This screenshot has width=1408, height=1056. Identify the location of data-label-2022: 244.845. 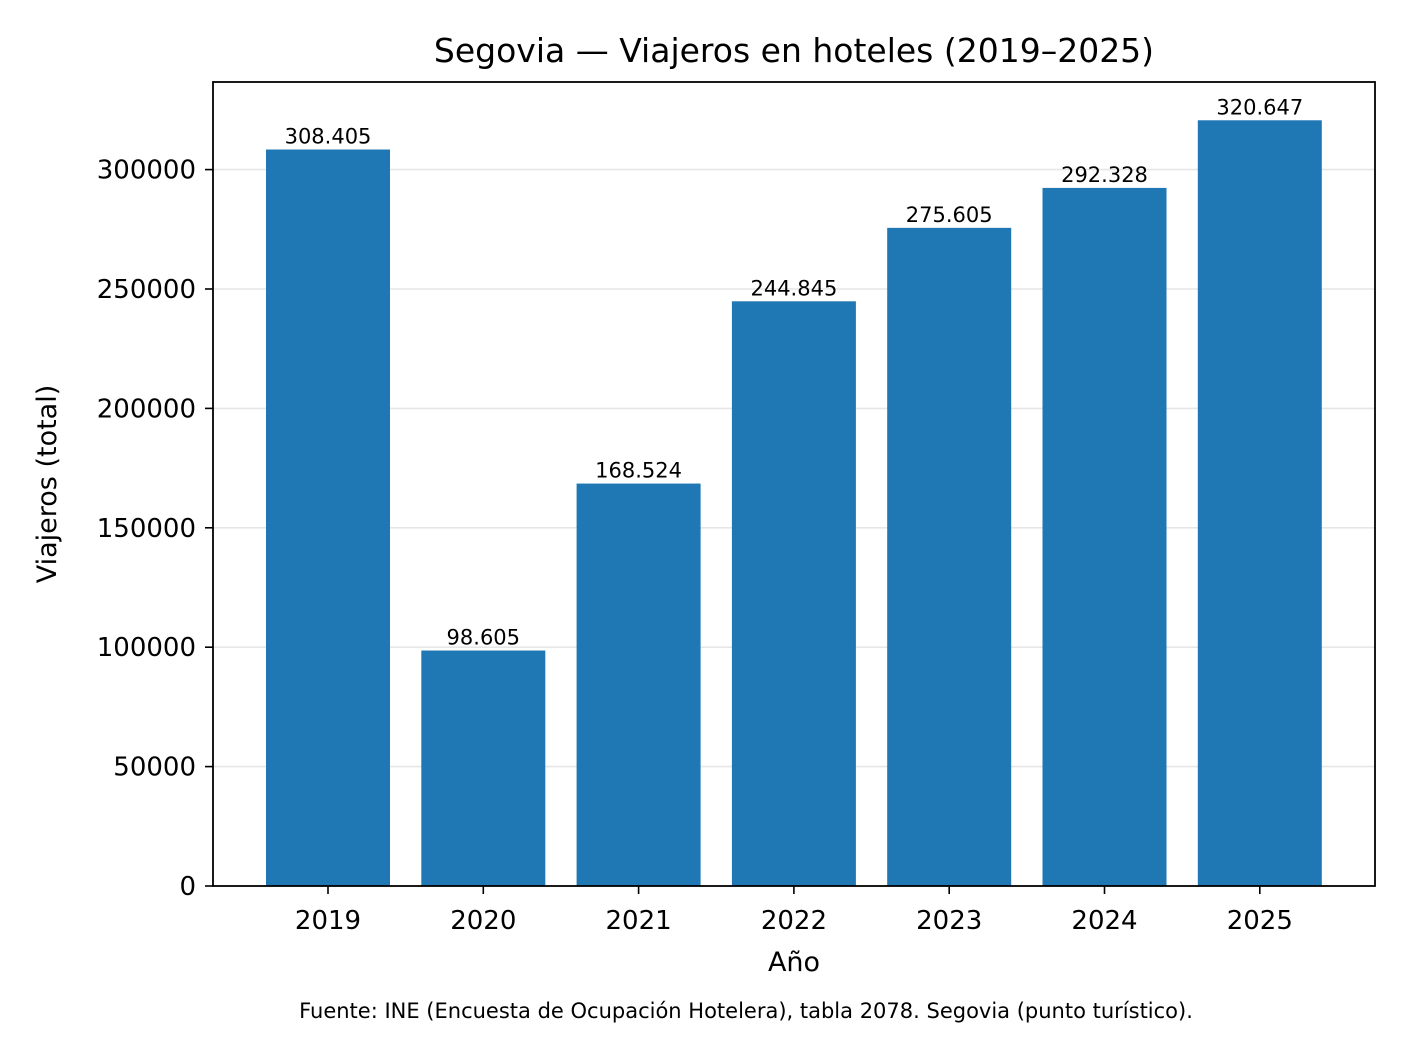
(793, 288).